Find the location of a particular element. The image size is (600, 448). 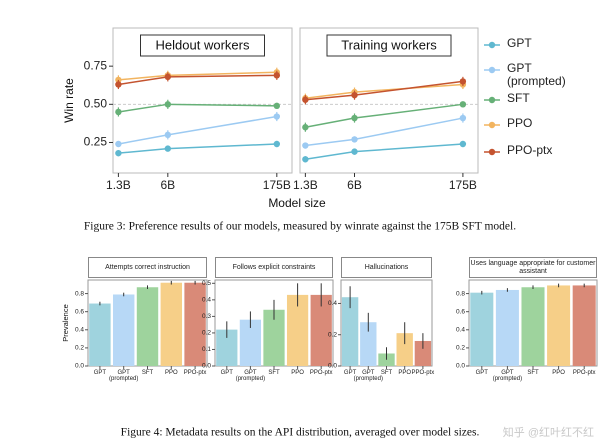

y-tick-label: 0.75 is located at coordinates (96, 65).